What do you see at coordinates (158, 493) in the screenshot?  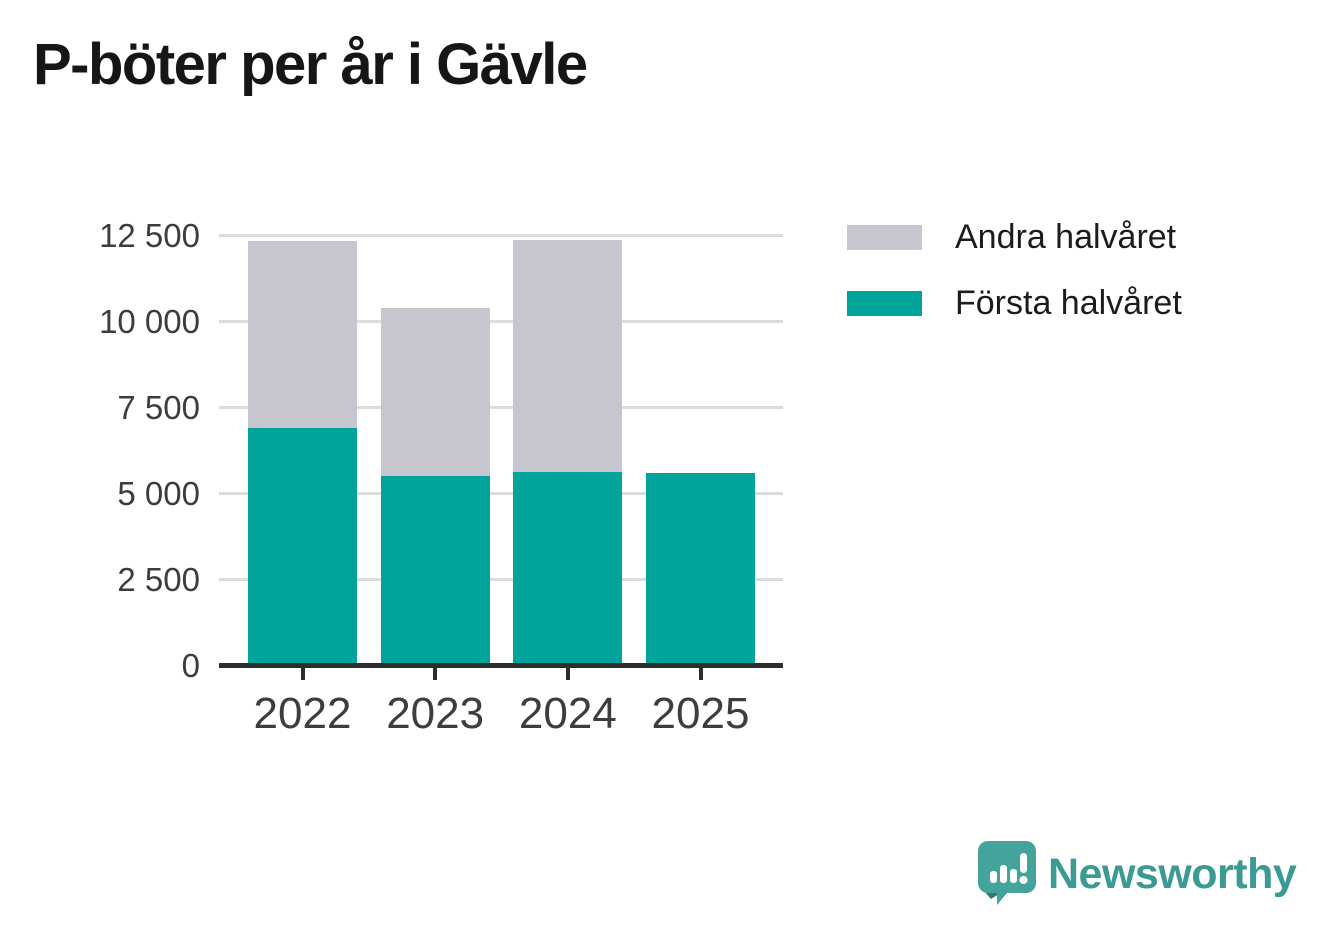 I see `y-axis-tick-label: 5 000` at bounding box center [158, 493].